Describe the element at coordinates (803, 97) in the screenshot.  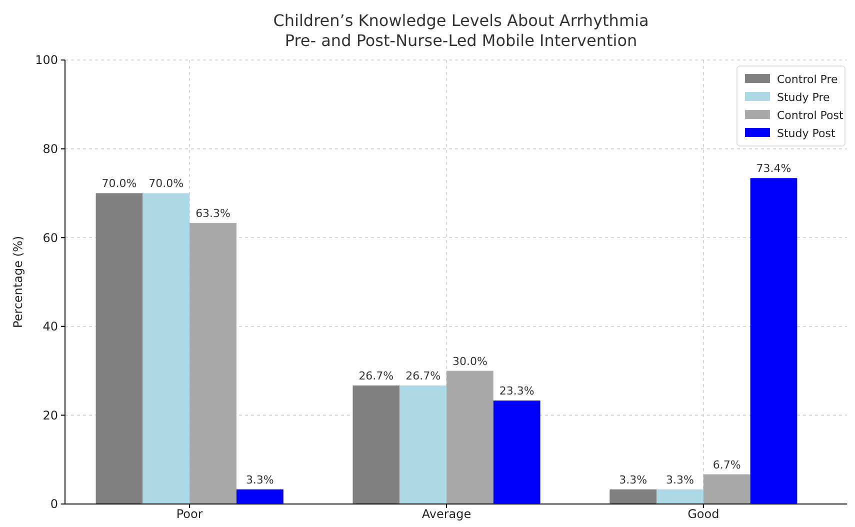
I see `legend-label: Study Pre` at that location.